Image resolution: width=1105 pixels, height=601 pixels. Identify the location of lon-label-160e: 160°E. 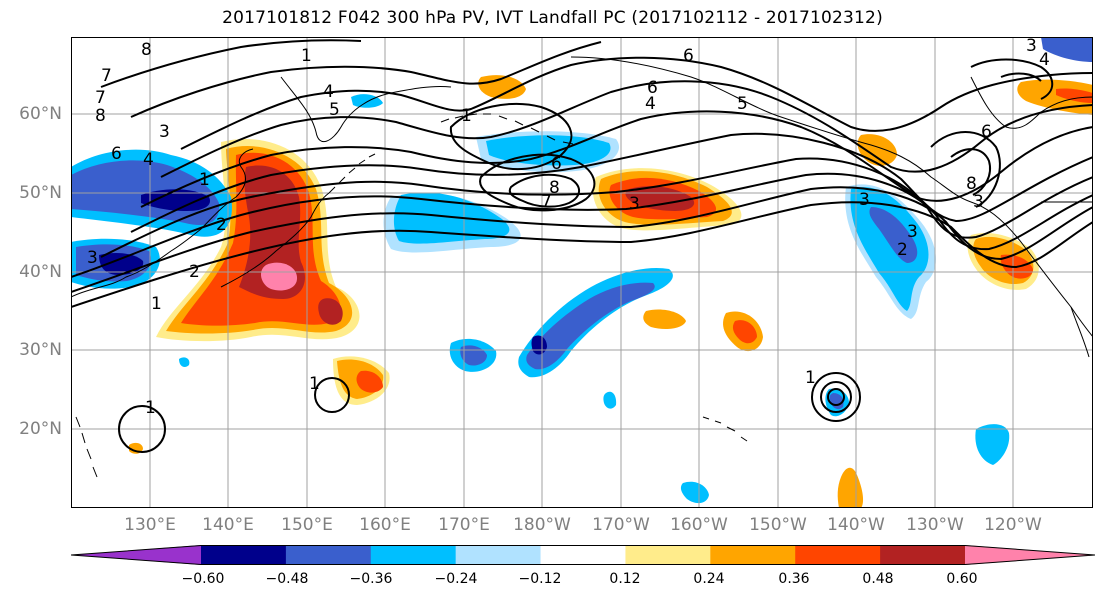
(385, 525).